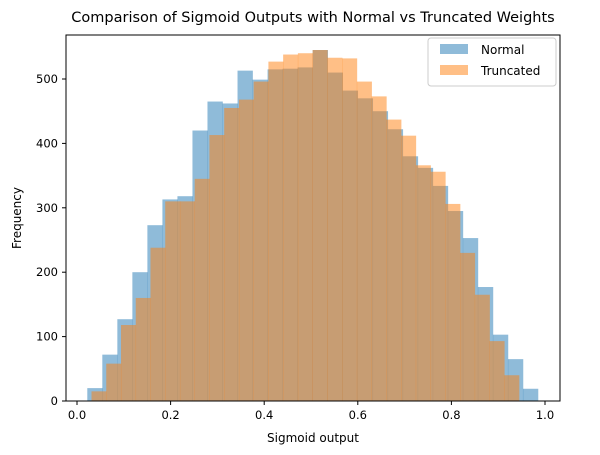 This screenshot has width=600, height=455. Describe the element at coordinates (47, 208) in the screenshot. I see `y-tick-label: 300` at that location.